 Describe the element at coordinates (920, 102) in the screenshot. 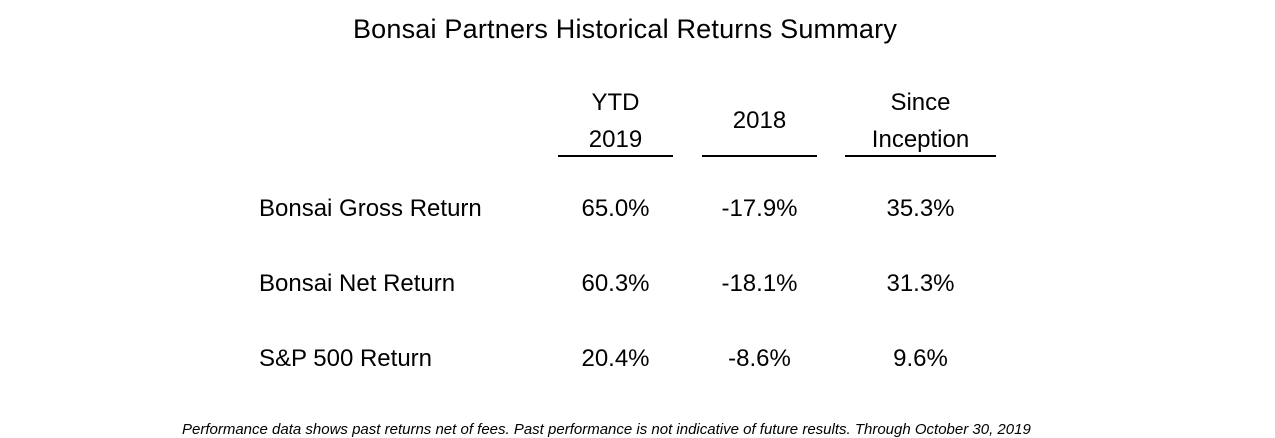

I see `column-header-line: Since` at that location.